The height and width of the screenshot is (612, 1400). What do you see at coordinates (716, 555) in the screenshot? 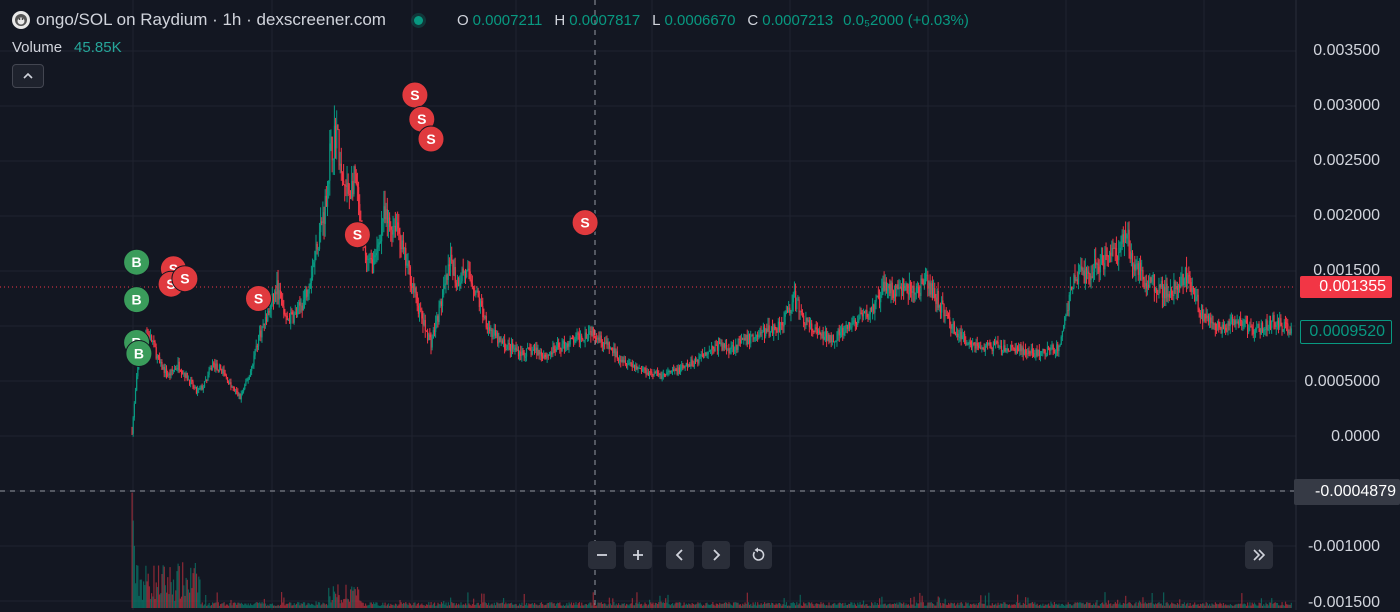
I see `scroll-right-button` at bounding box center [716, 555].